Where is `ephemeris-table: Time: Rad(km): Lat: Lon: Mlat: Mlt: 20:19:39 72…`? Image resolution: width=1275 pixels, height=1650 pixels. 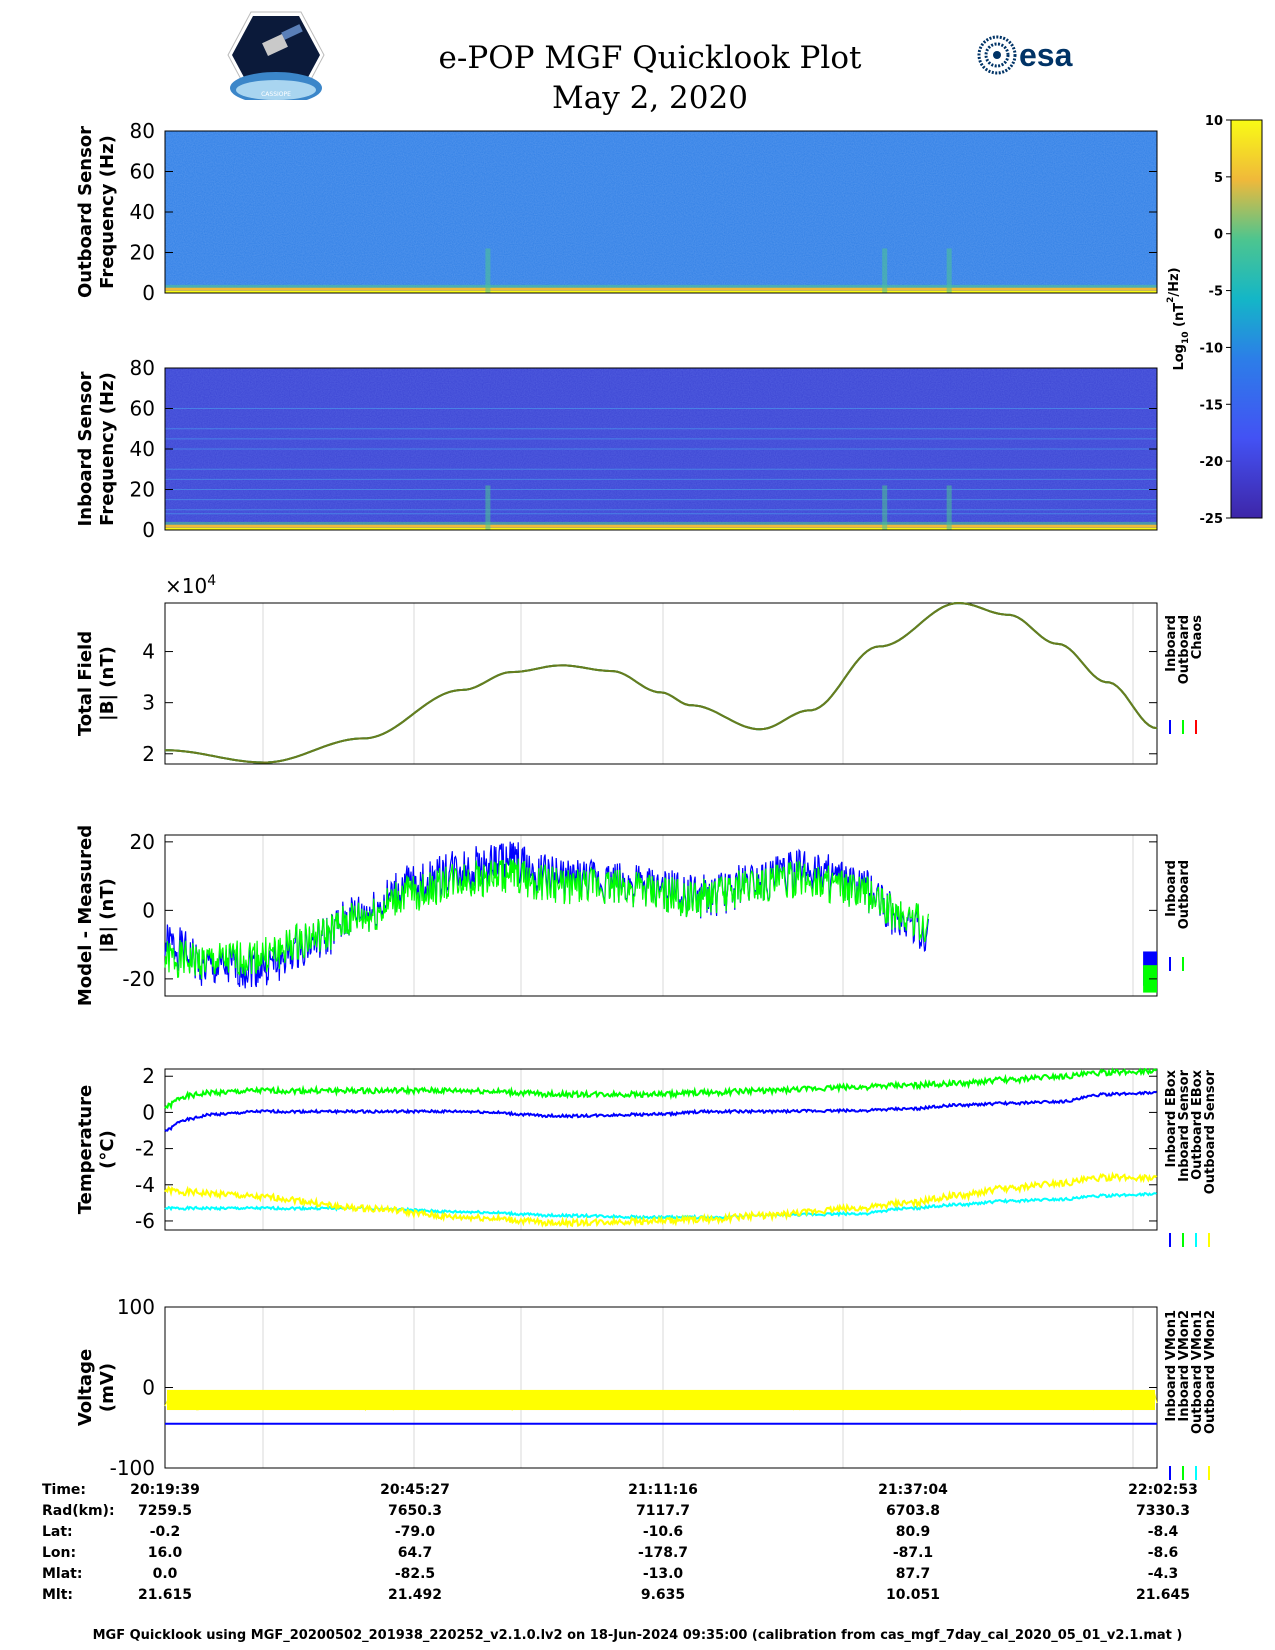
ephemeris-table: Time: Rad(km): Lat: Lon: Mlat: Mlt: 20:19:39 72… is located at coordinates (637, 1544).